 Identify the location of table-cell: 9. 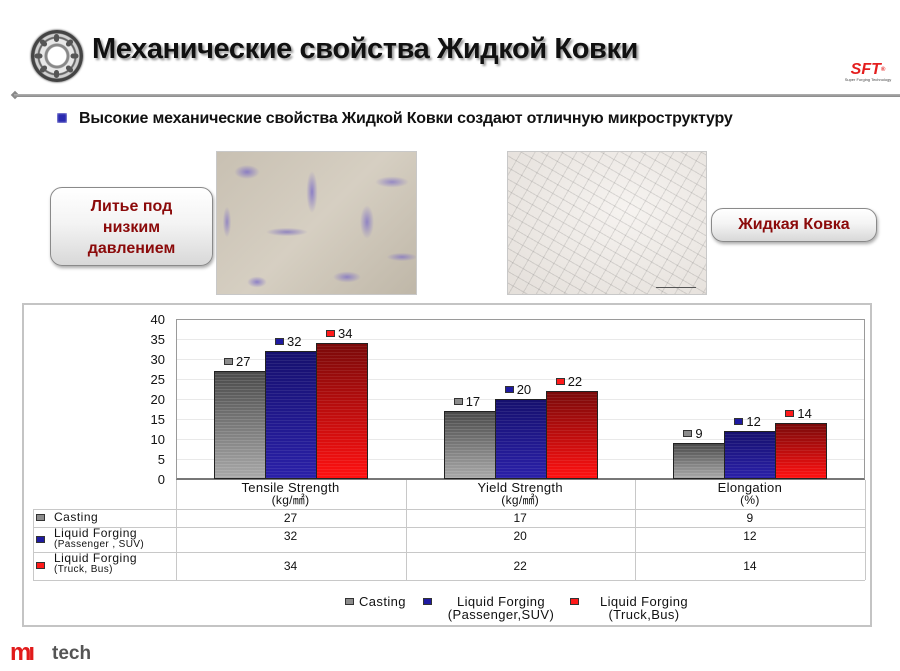
(750, 518).